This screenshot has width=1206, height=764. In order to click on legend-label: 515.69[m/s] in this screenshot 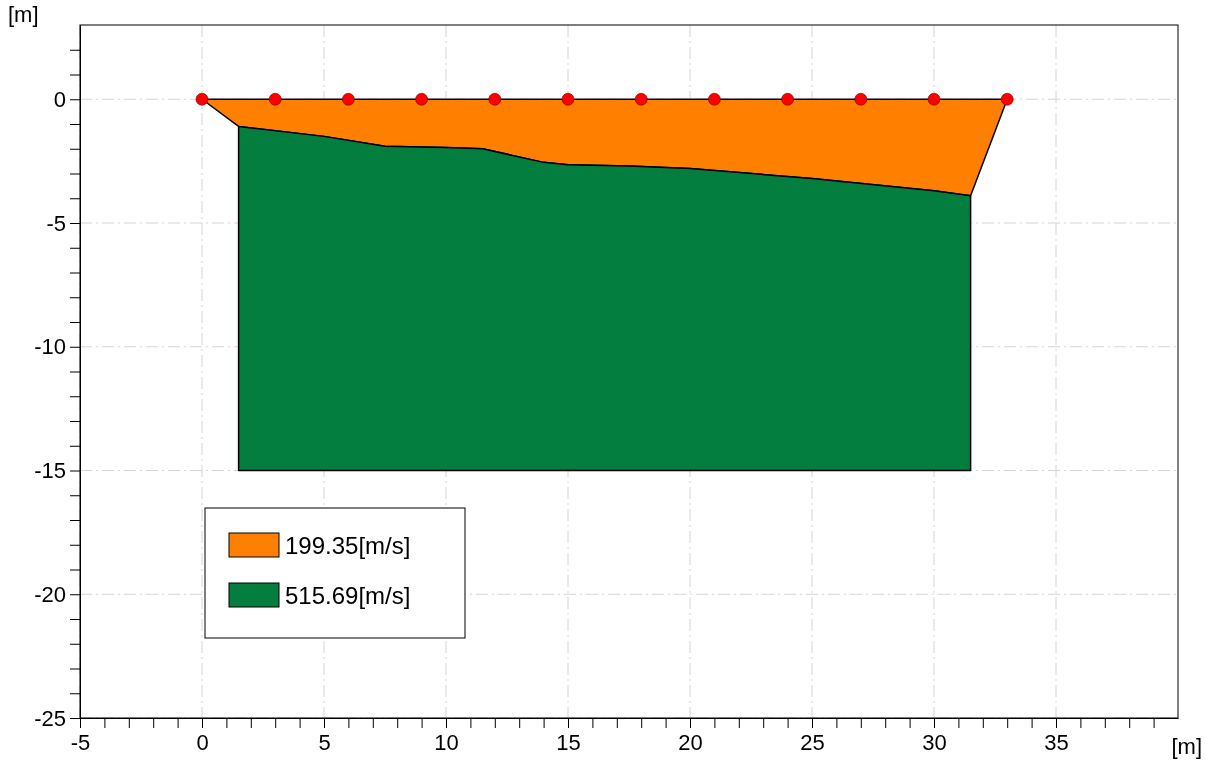, I will do `click(348, 595)`.